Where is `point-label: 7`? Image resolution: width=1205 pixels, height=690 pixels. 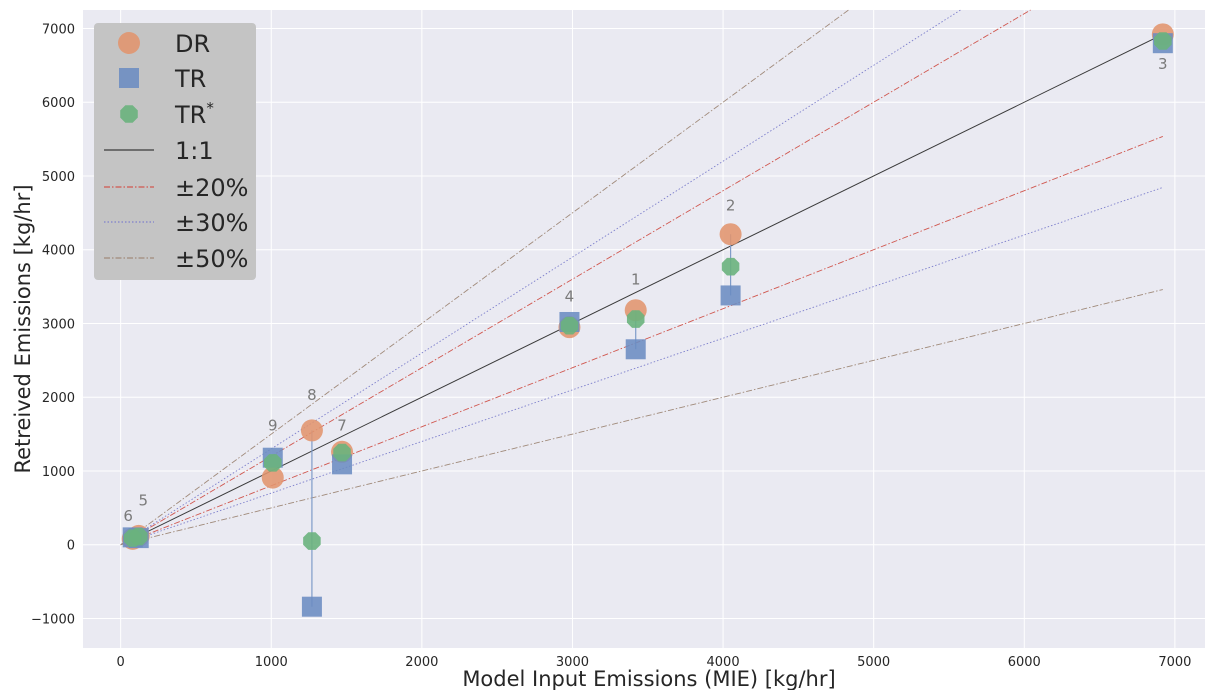 point-label: 7 is located at coordinates (342, 425).